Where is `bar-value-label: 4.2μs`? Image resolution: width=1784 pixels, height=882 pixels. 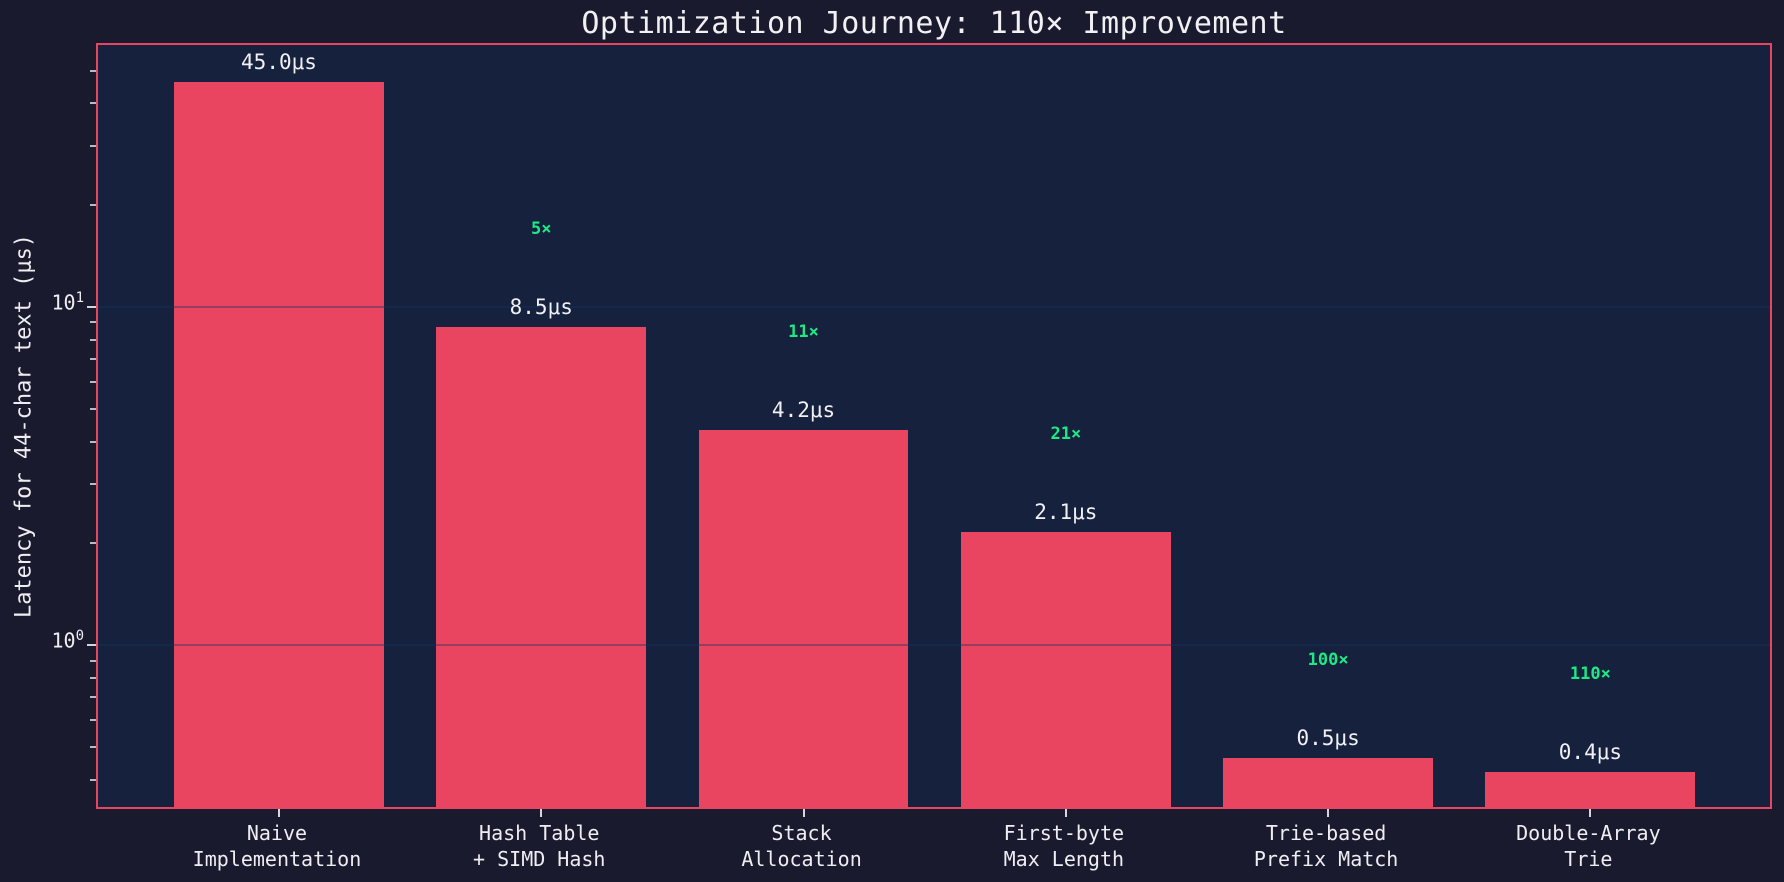 bar-value-label: 4.2μs is located at coordinates (803, 410).